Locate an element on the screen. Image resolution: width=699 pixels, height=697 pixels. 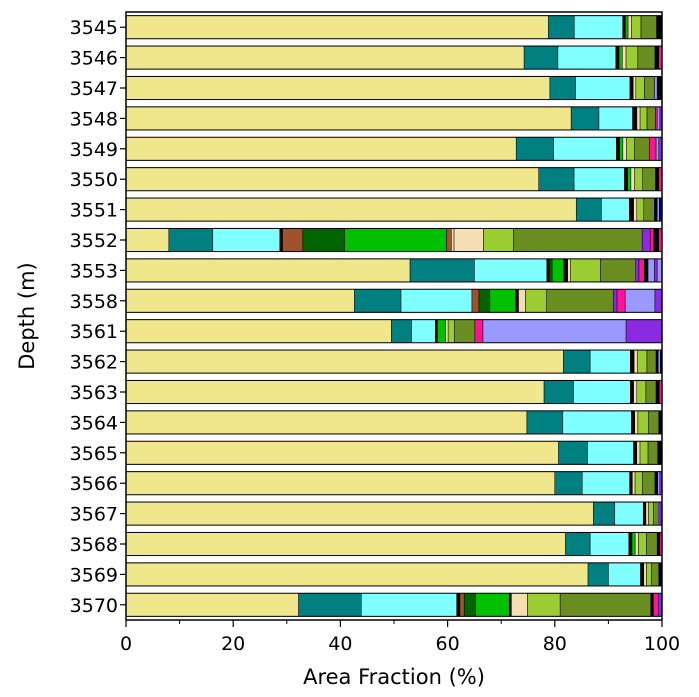
x-tick-label: 100 is located at coordinates (662, 644).